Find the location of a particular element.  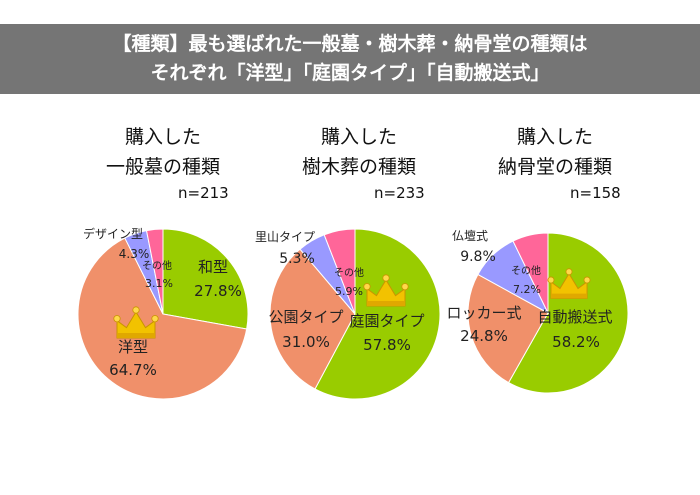

slice-value-label: 27.8% is located at coordinates (218, 291).